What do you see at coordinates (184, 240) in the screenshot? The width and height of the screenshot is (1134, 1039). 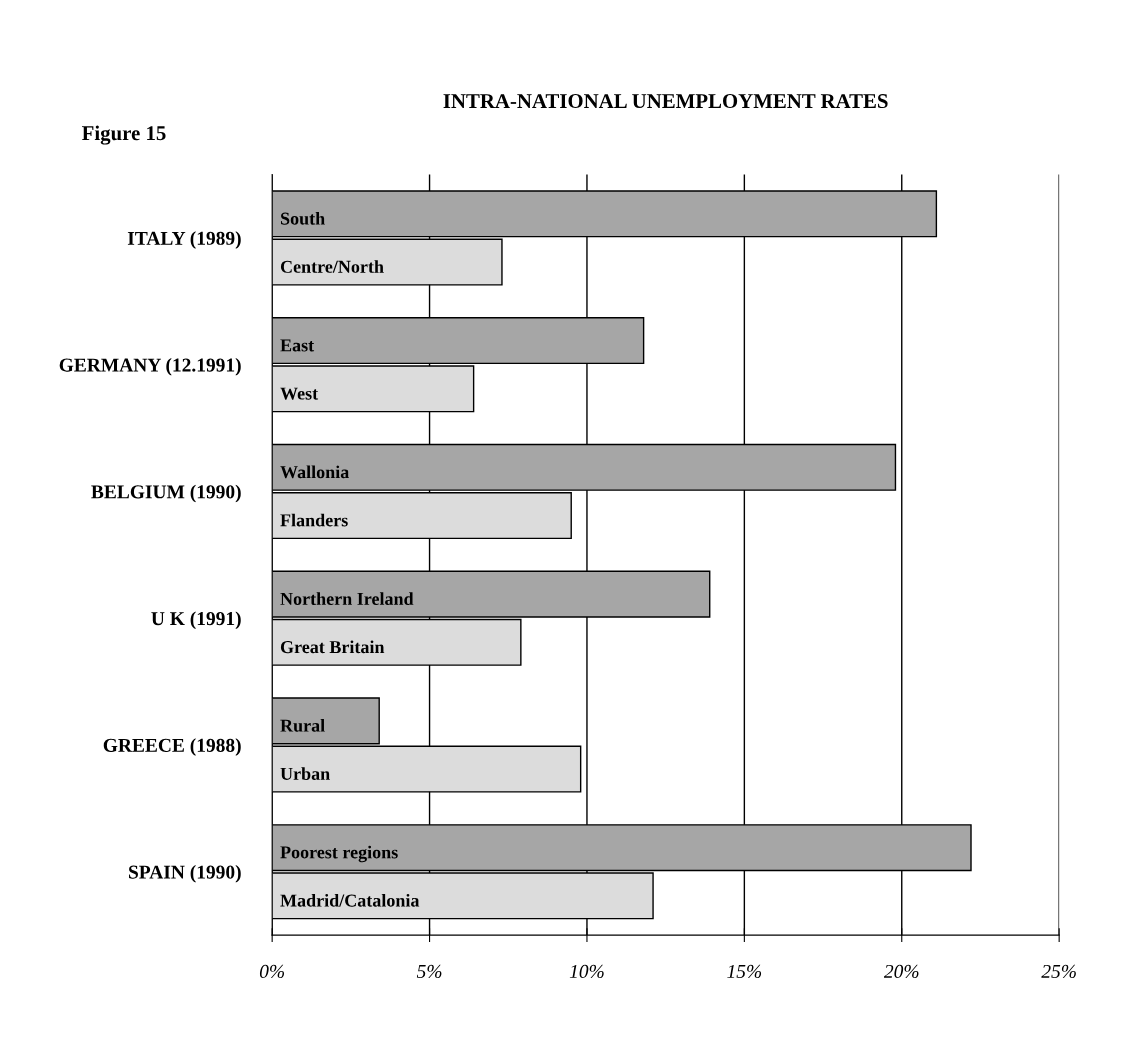 I see `y-tick-label: ITALY (1989)` at bounding box center [184, 240].